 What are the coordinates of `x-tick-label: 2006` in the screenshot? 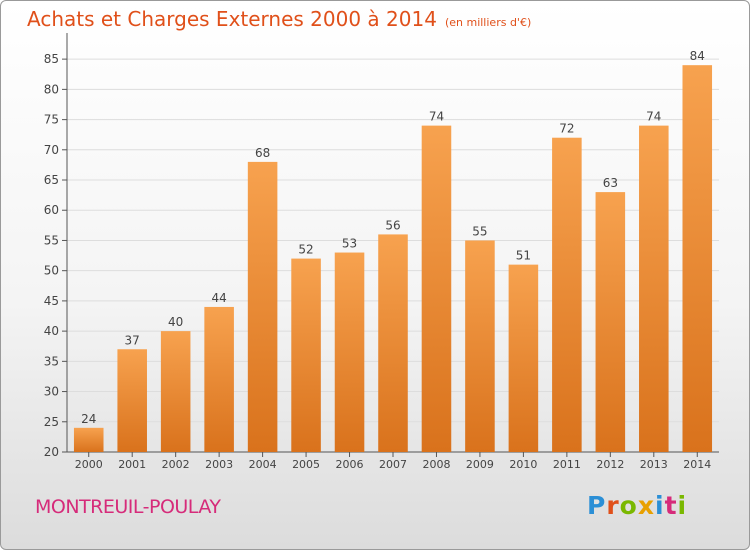 It's located at (350, 464).